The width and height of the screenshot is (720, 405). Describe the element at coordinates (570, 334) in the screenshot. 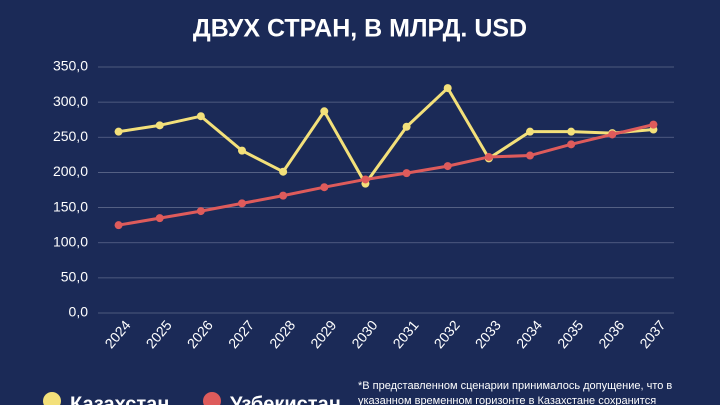

I see `x-tick-label: 2035` at that location.